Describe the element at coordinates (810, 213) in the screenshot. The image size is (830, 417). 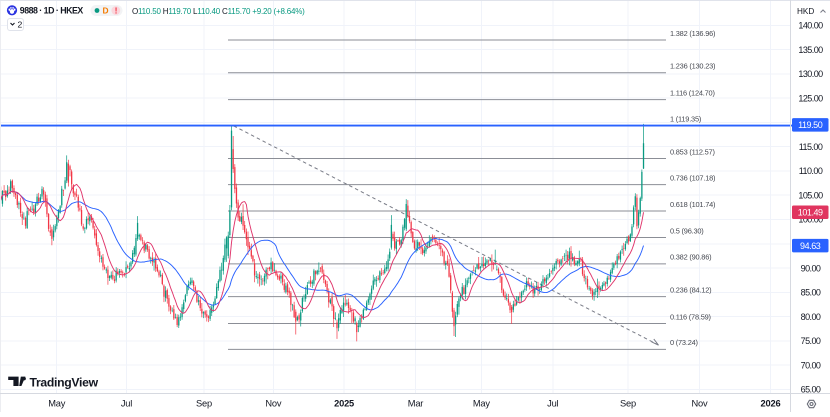
I see `svg-text: 101.49` at that location.